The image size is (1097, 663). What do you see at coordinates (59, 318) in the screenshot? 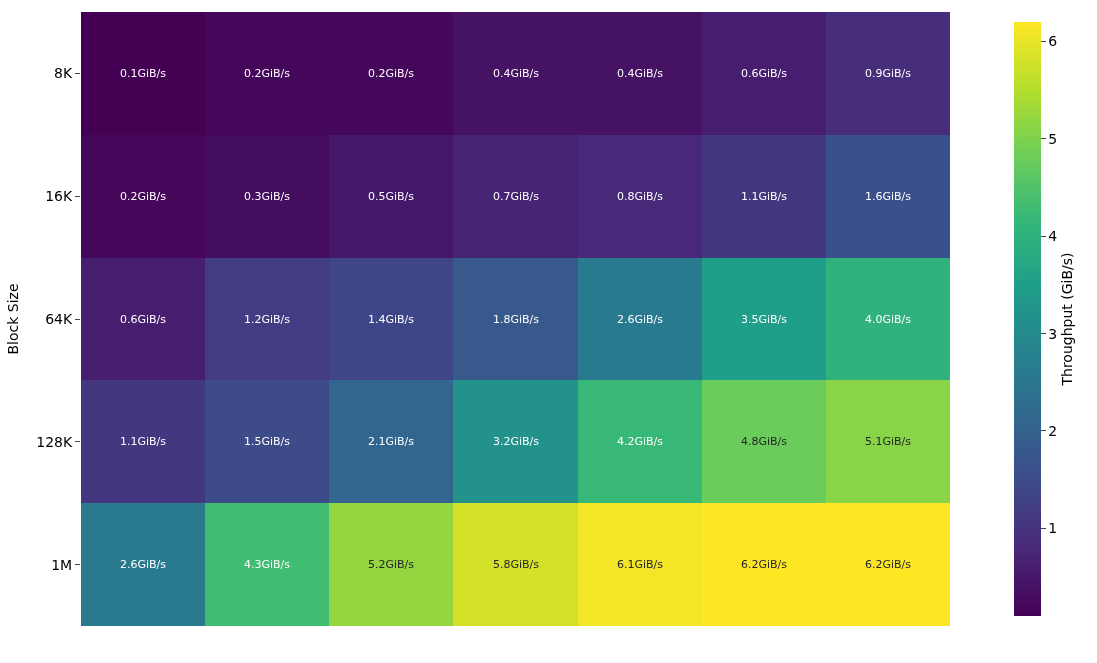
I see `y-tick-label: 64K` at bounding box center [59, 318].